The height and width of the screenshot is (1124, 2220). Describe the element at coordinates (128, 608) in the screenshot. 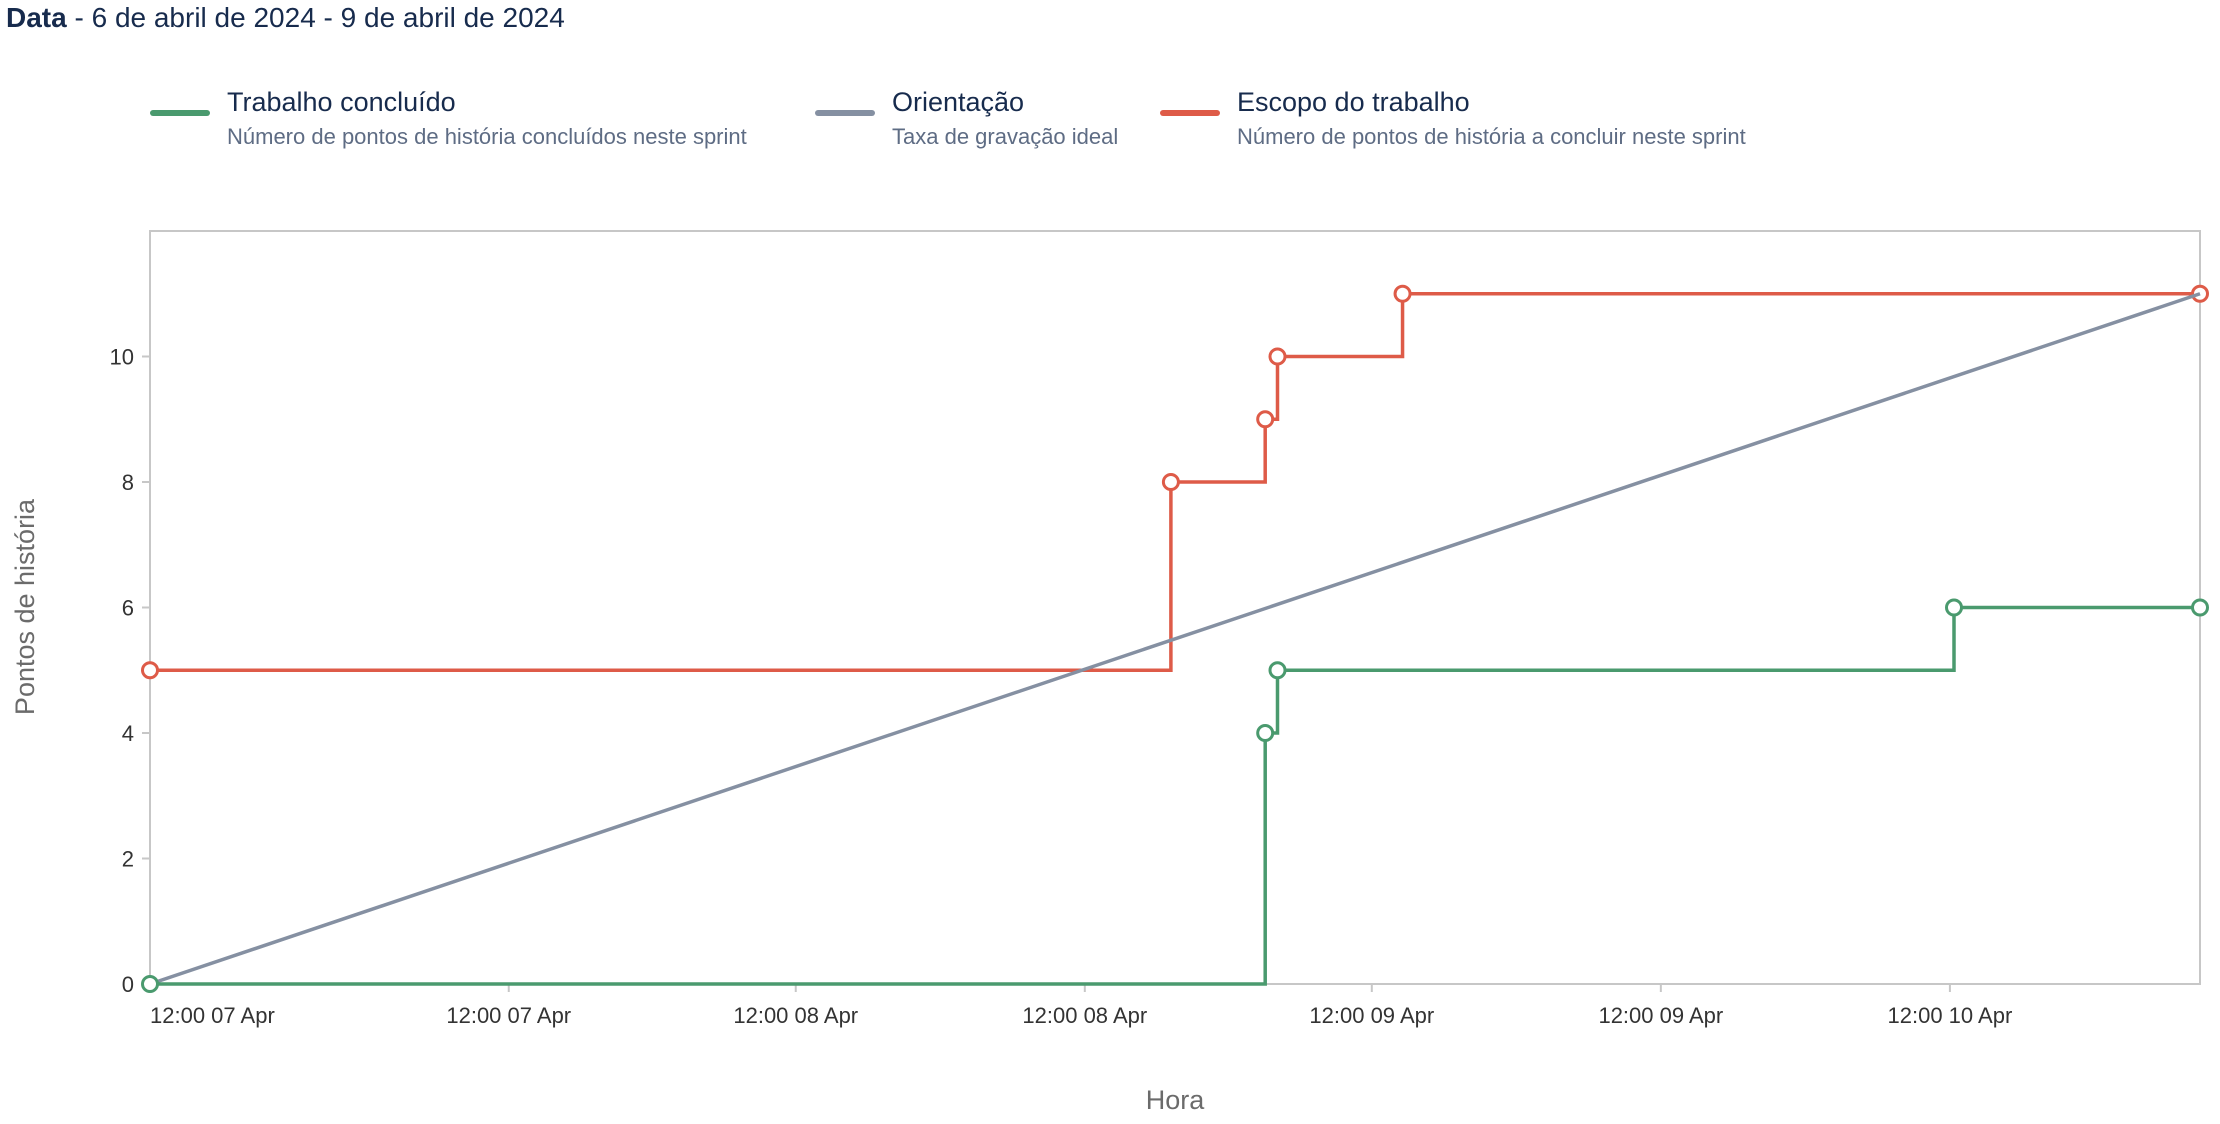

I see `y-tick-label: 6` at that location.